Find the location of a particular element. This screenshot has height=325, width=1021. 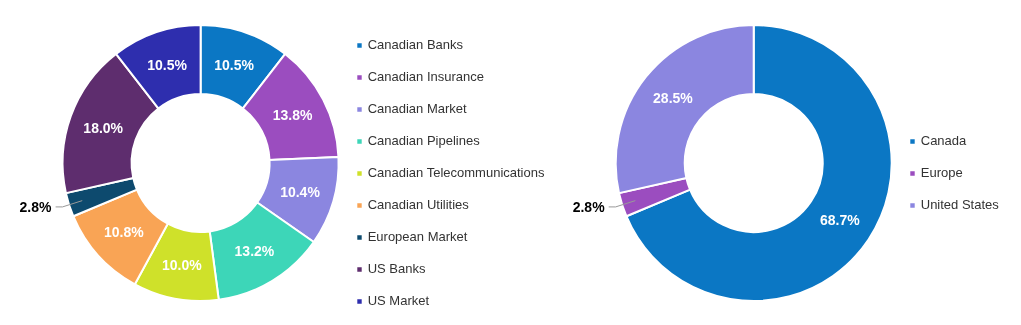

legend-label: Canadian Insurance is located at coordinates (426, 77).